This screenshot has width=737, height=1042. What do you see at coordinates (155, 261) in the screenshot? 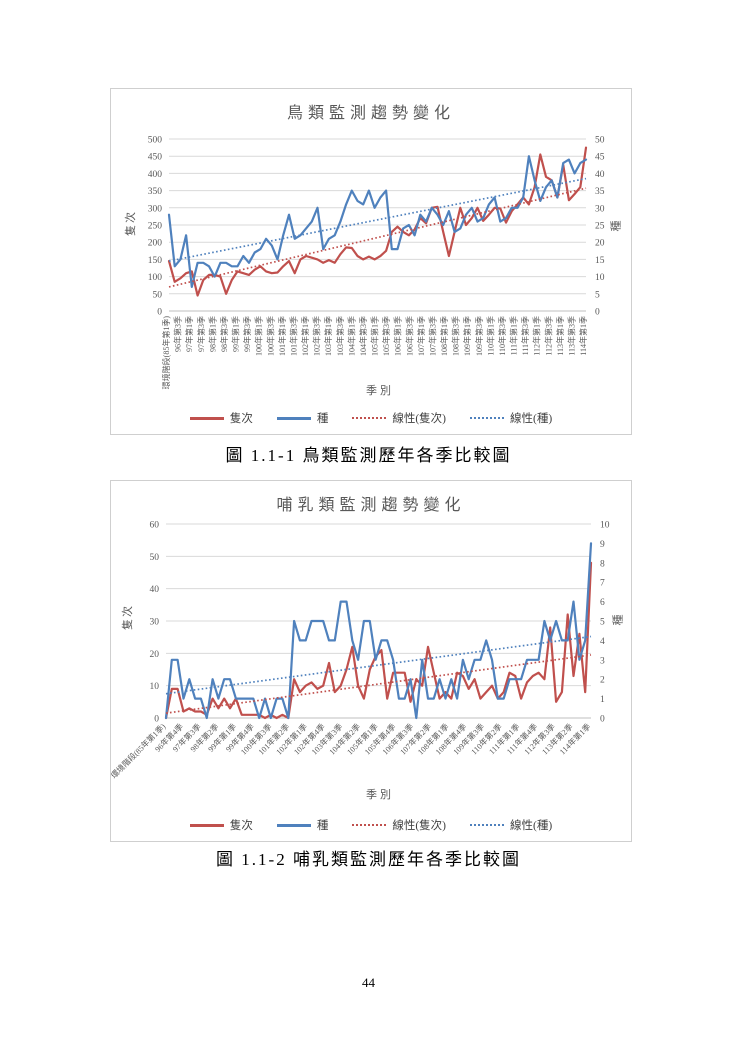
I see `y-tick-label-left: 150` at bounding box center [155, 261].